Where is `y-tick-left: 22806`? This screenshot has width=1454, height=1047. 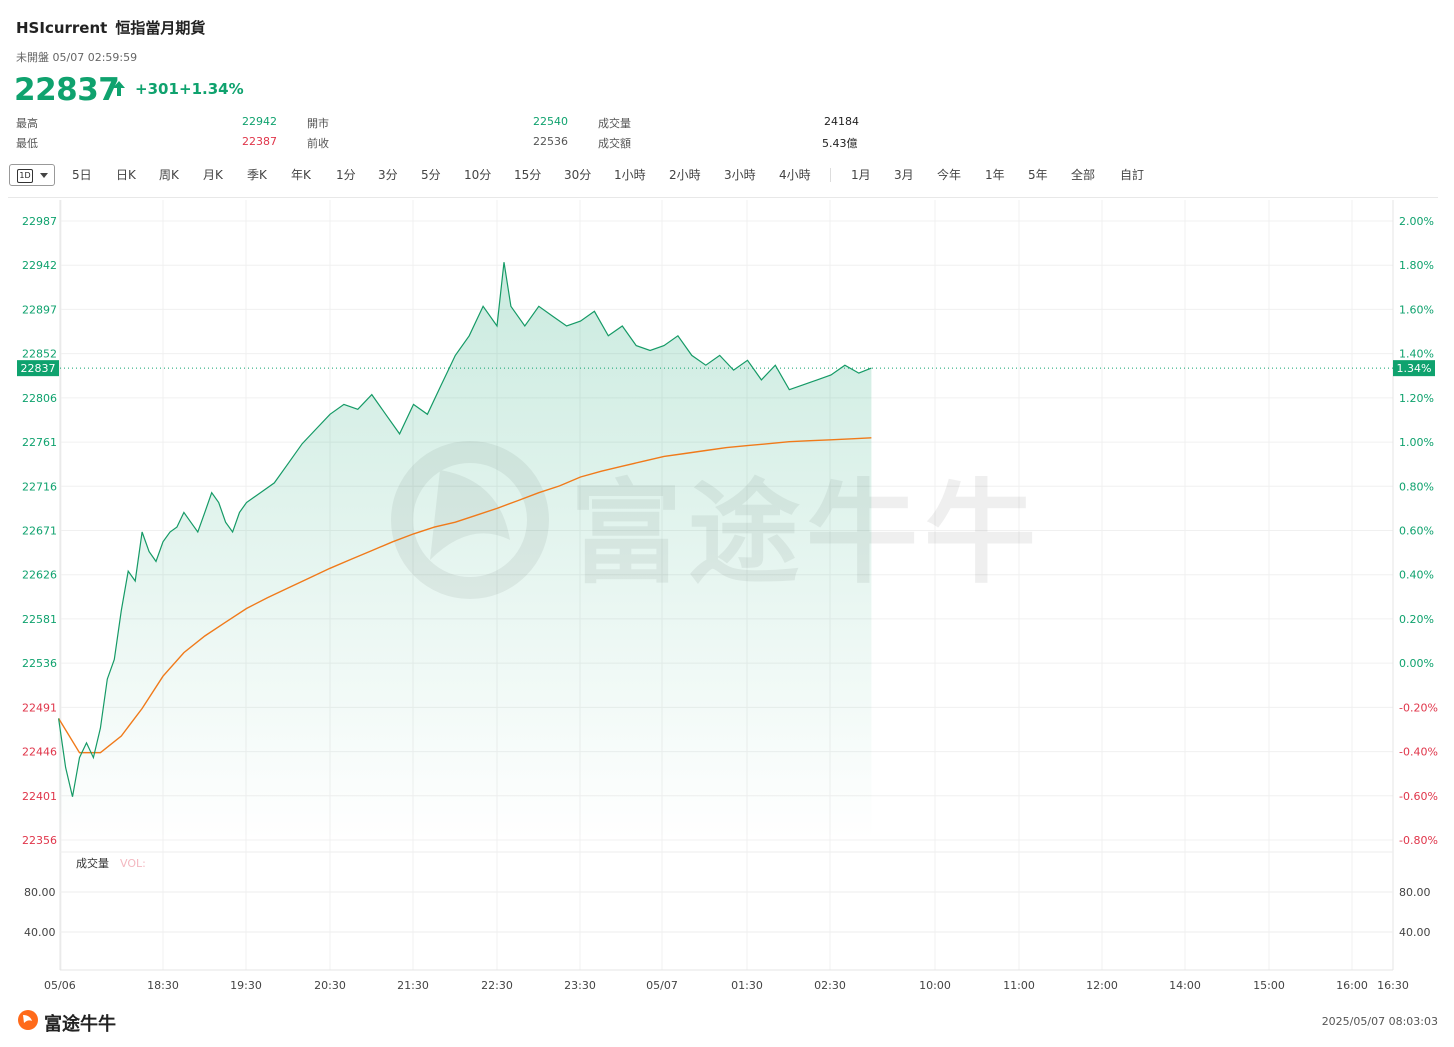
y-tick-left: 22806 is located at coordinates (39, 398).